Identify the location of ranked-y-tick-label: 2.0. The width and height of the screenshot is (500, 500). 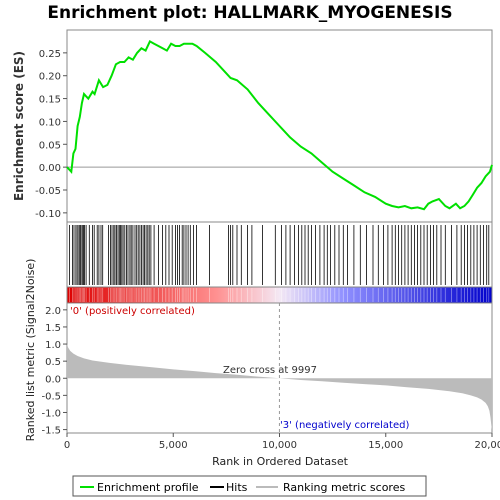
(53, 311).